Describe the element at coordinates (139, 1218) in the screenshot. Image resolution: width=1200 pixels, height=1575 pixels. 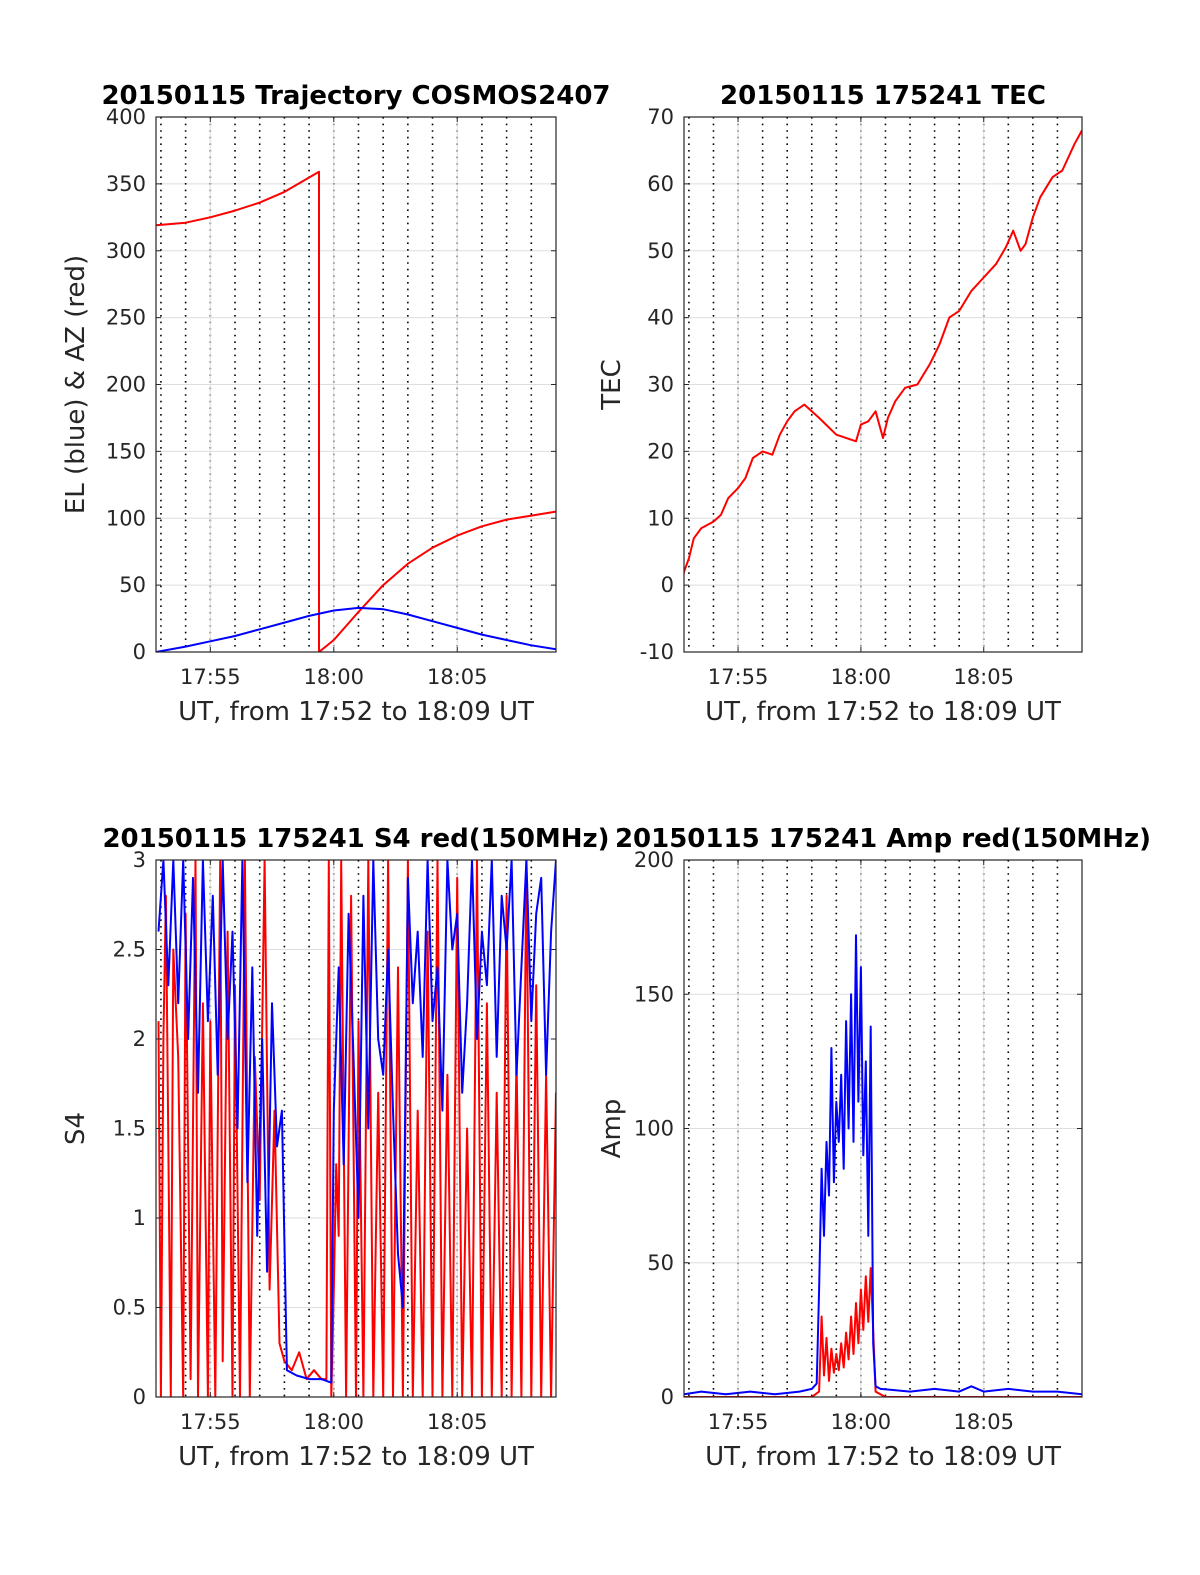
I see `y-tick-label: 1` at that location.